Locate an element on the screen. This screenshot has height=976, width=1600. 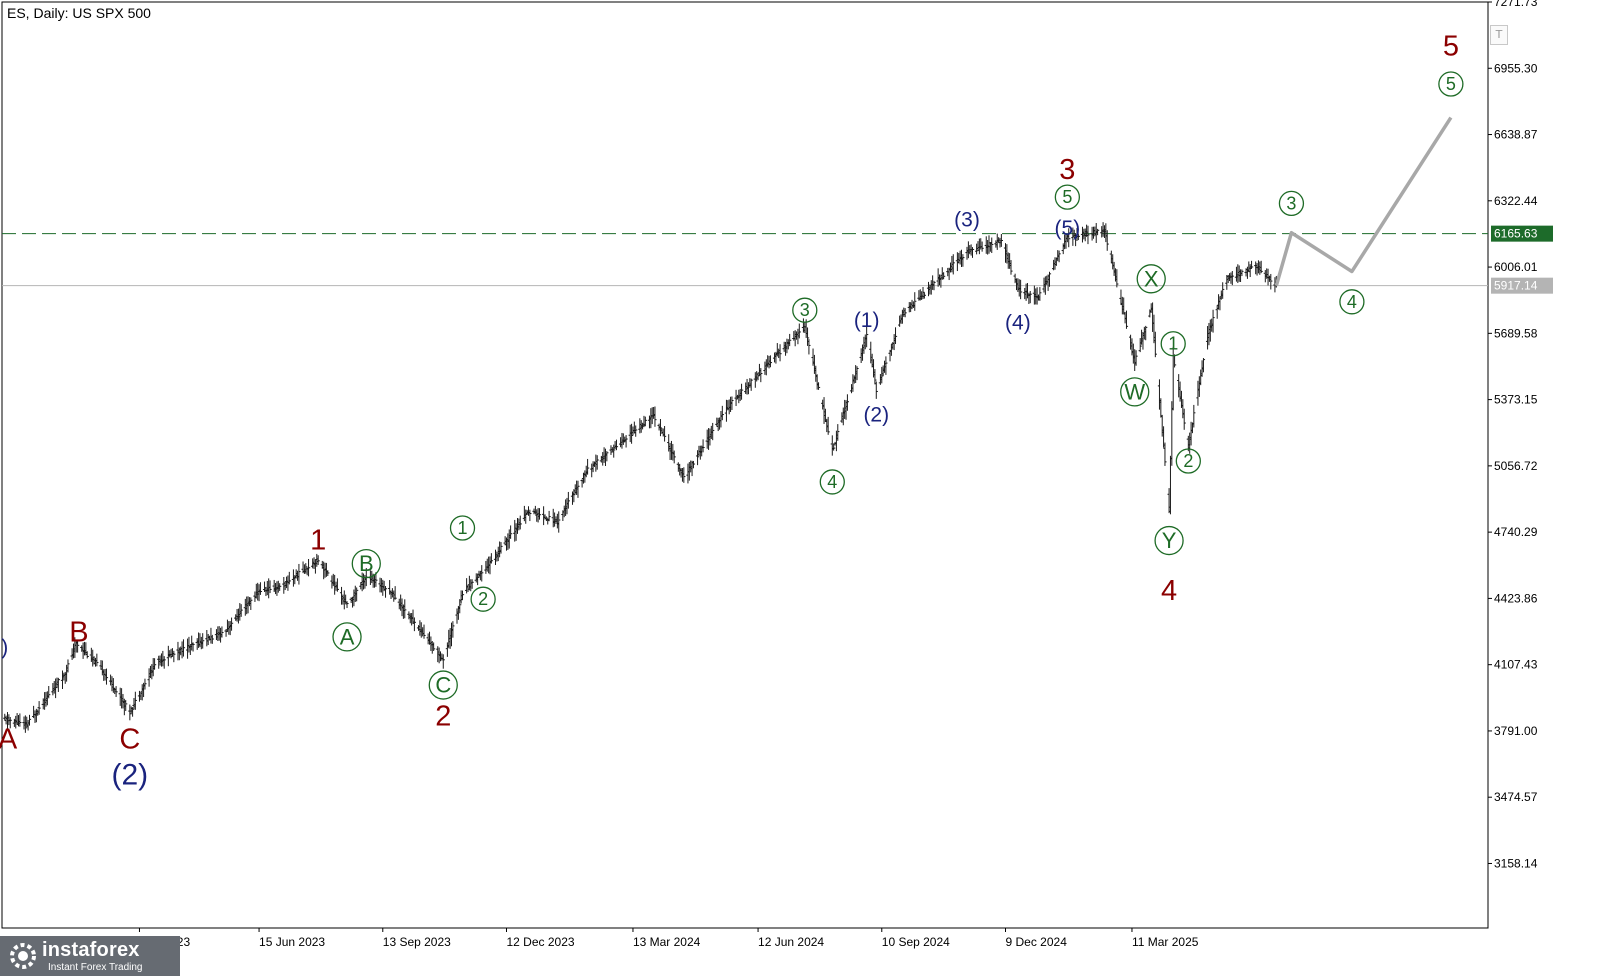
wave-label: (2) is located at coordinates (130, 775).